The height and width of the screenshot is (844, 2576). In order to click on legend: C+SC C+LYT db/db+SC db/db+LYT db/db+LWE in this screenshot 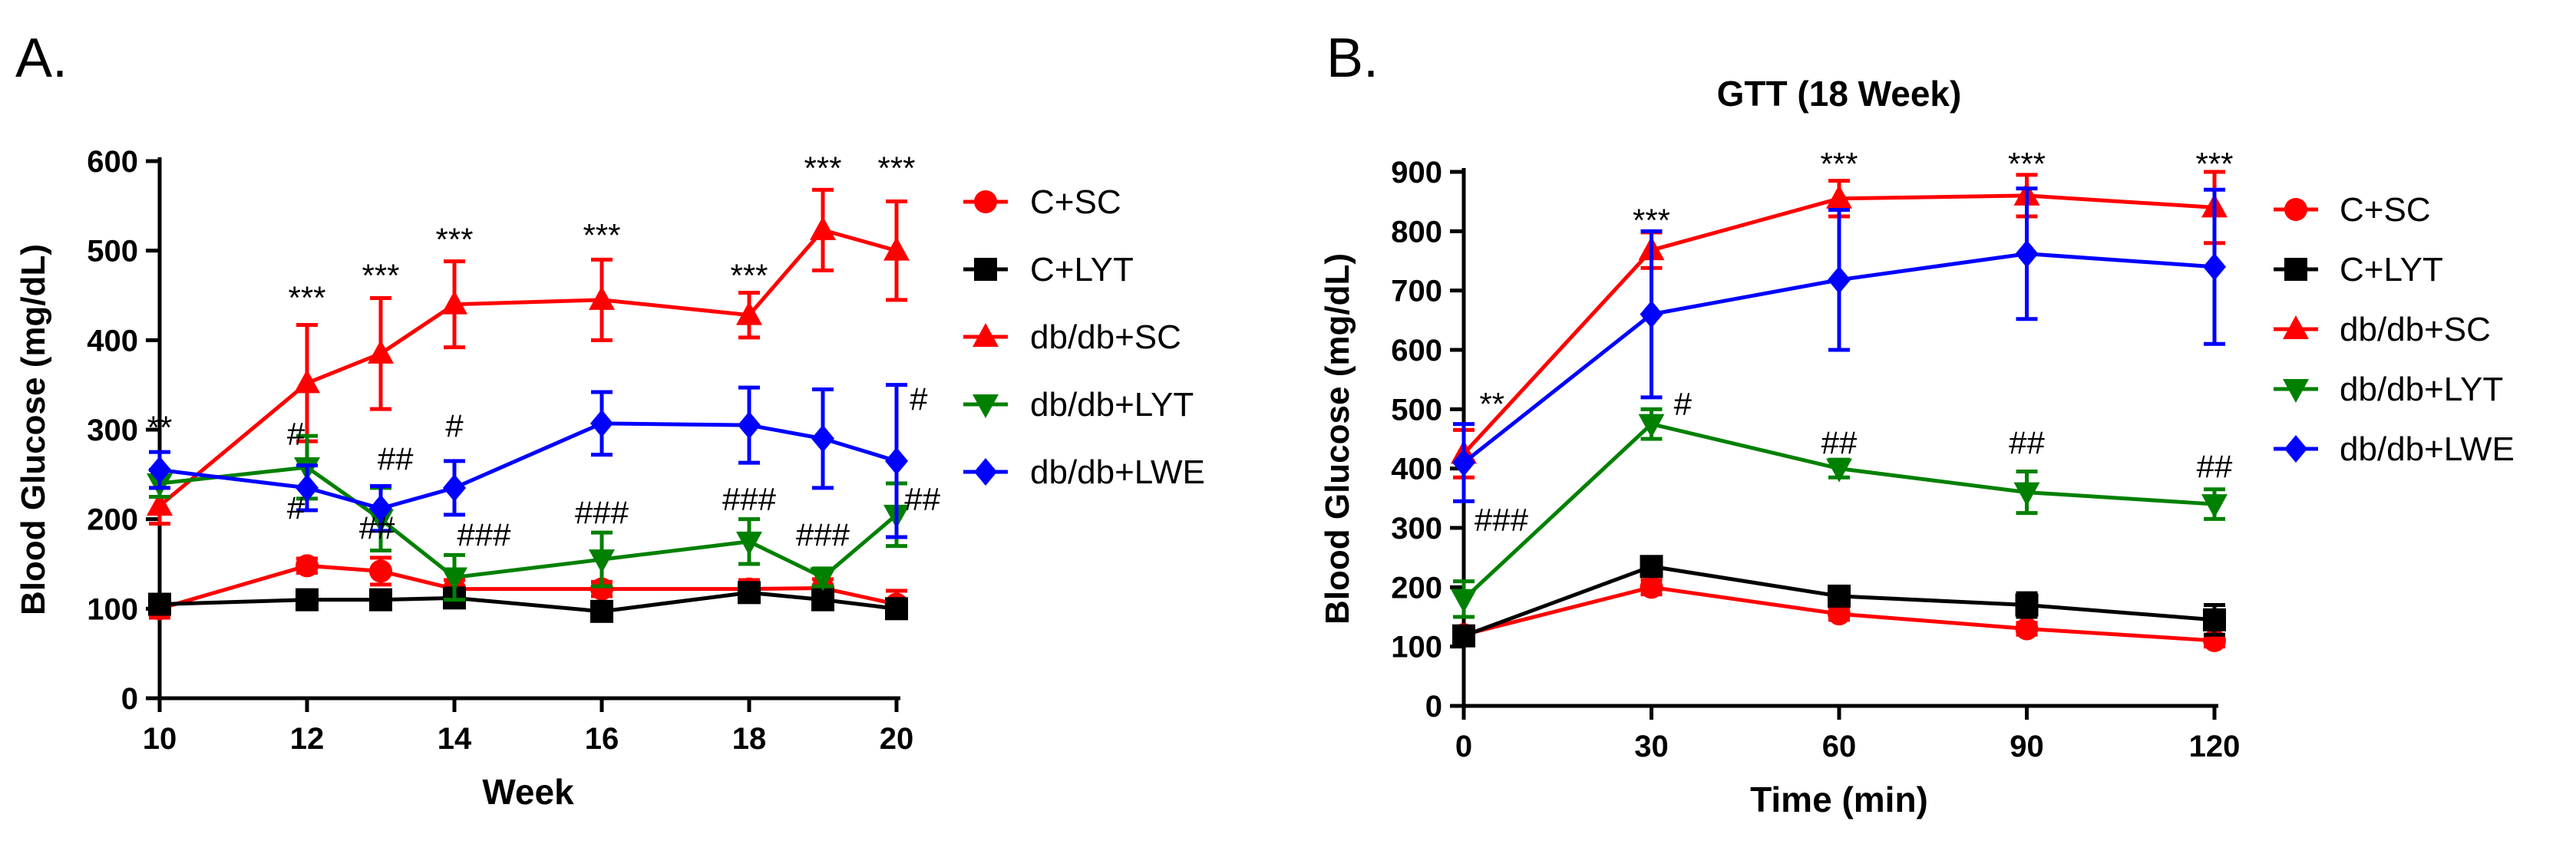, I will do `click(2394, 329)`.